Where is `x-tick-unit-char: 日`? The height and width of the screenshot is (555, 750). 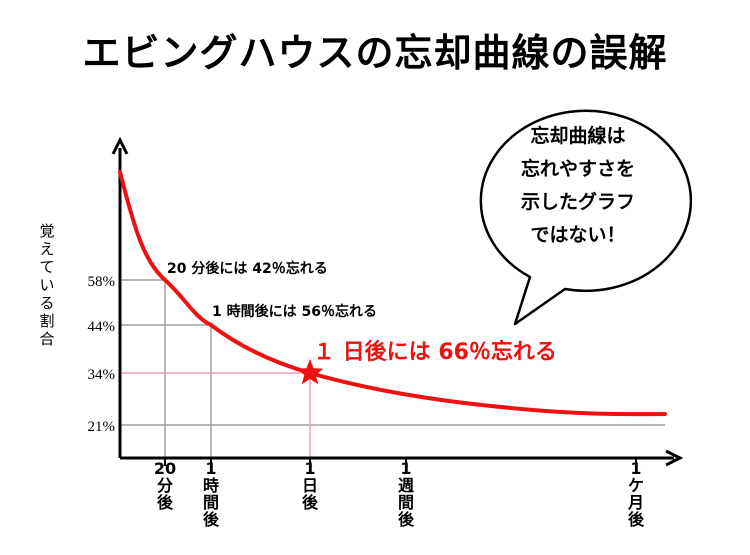 x-tick-unit-char: 日 is located at coordinates (309, 485).